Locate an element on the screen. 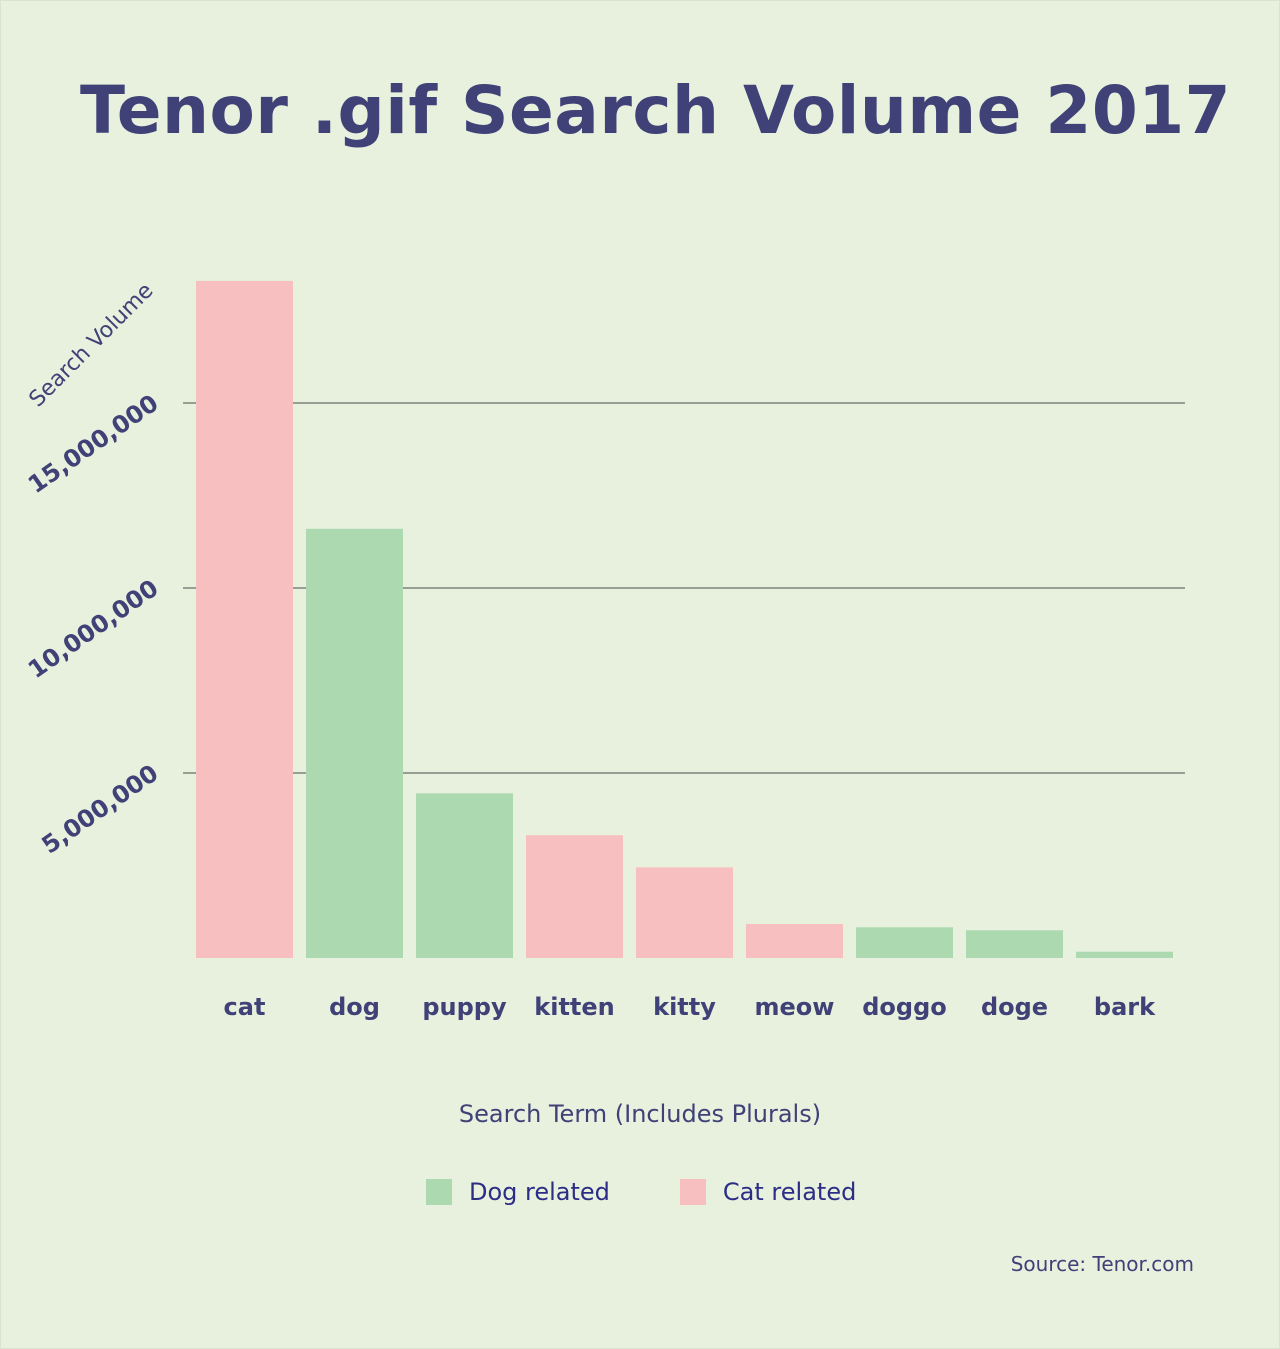 This screenshot has height=1349, width=1280. legend-item-cat: Cat related is located at coordinates (768, 1192).